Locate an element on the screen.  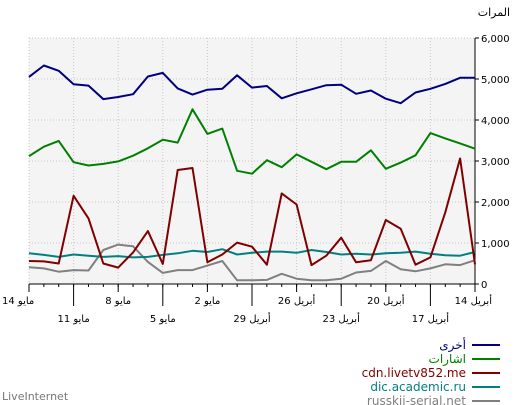
x-tick-label: 5 مايو is located at coordinates (163, 319).